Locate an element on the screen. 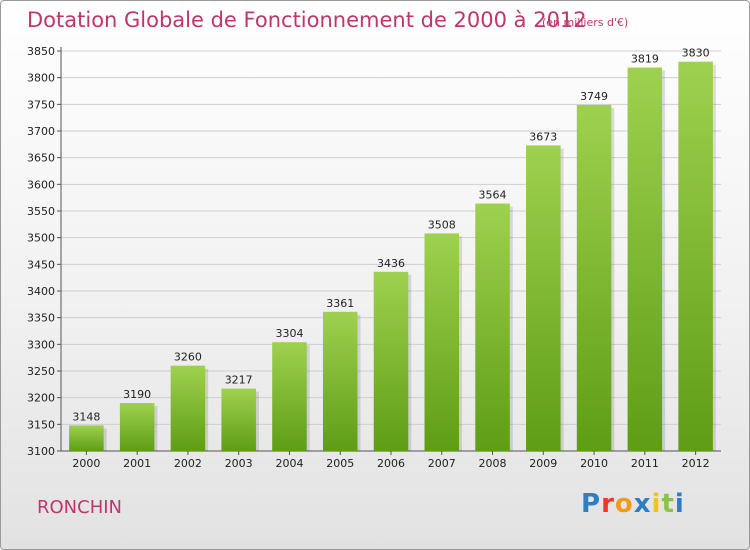 The width and height of the screenshot is (750, 550). y-tick-label: 3150 is located at coordinates (41, 424).